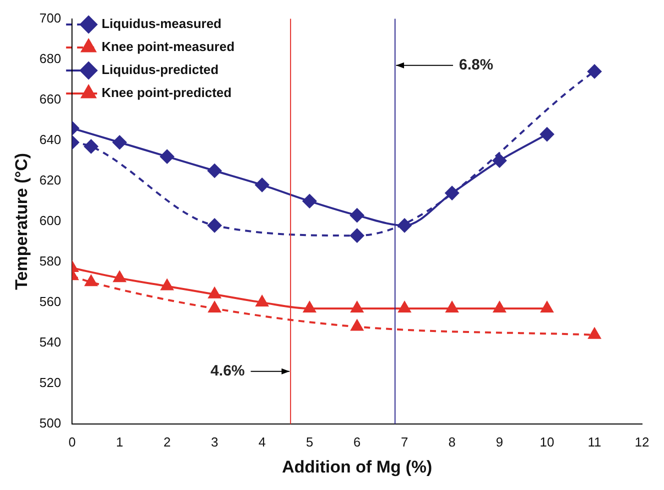  What do you see at coordinates (500, 442) in the screenshot?
I see `x-tick-label: 9` at bounding box center [500, 442].